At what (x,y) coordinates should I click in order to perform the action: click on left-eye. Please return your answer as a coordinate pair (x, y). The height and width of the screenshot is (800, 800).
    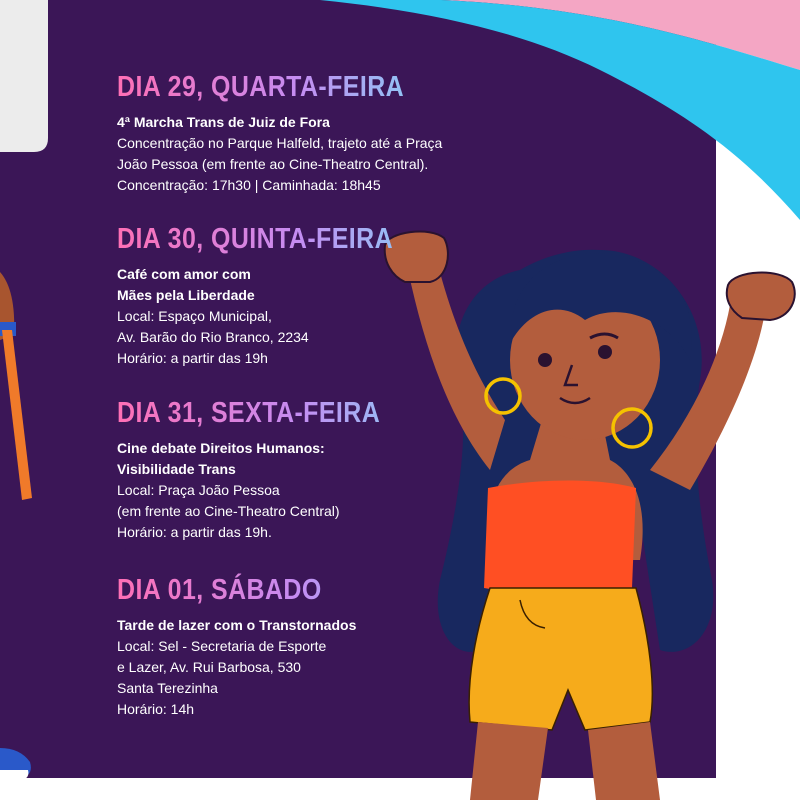
    Looking at the image, I should click on (545, 360).